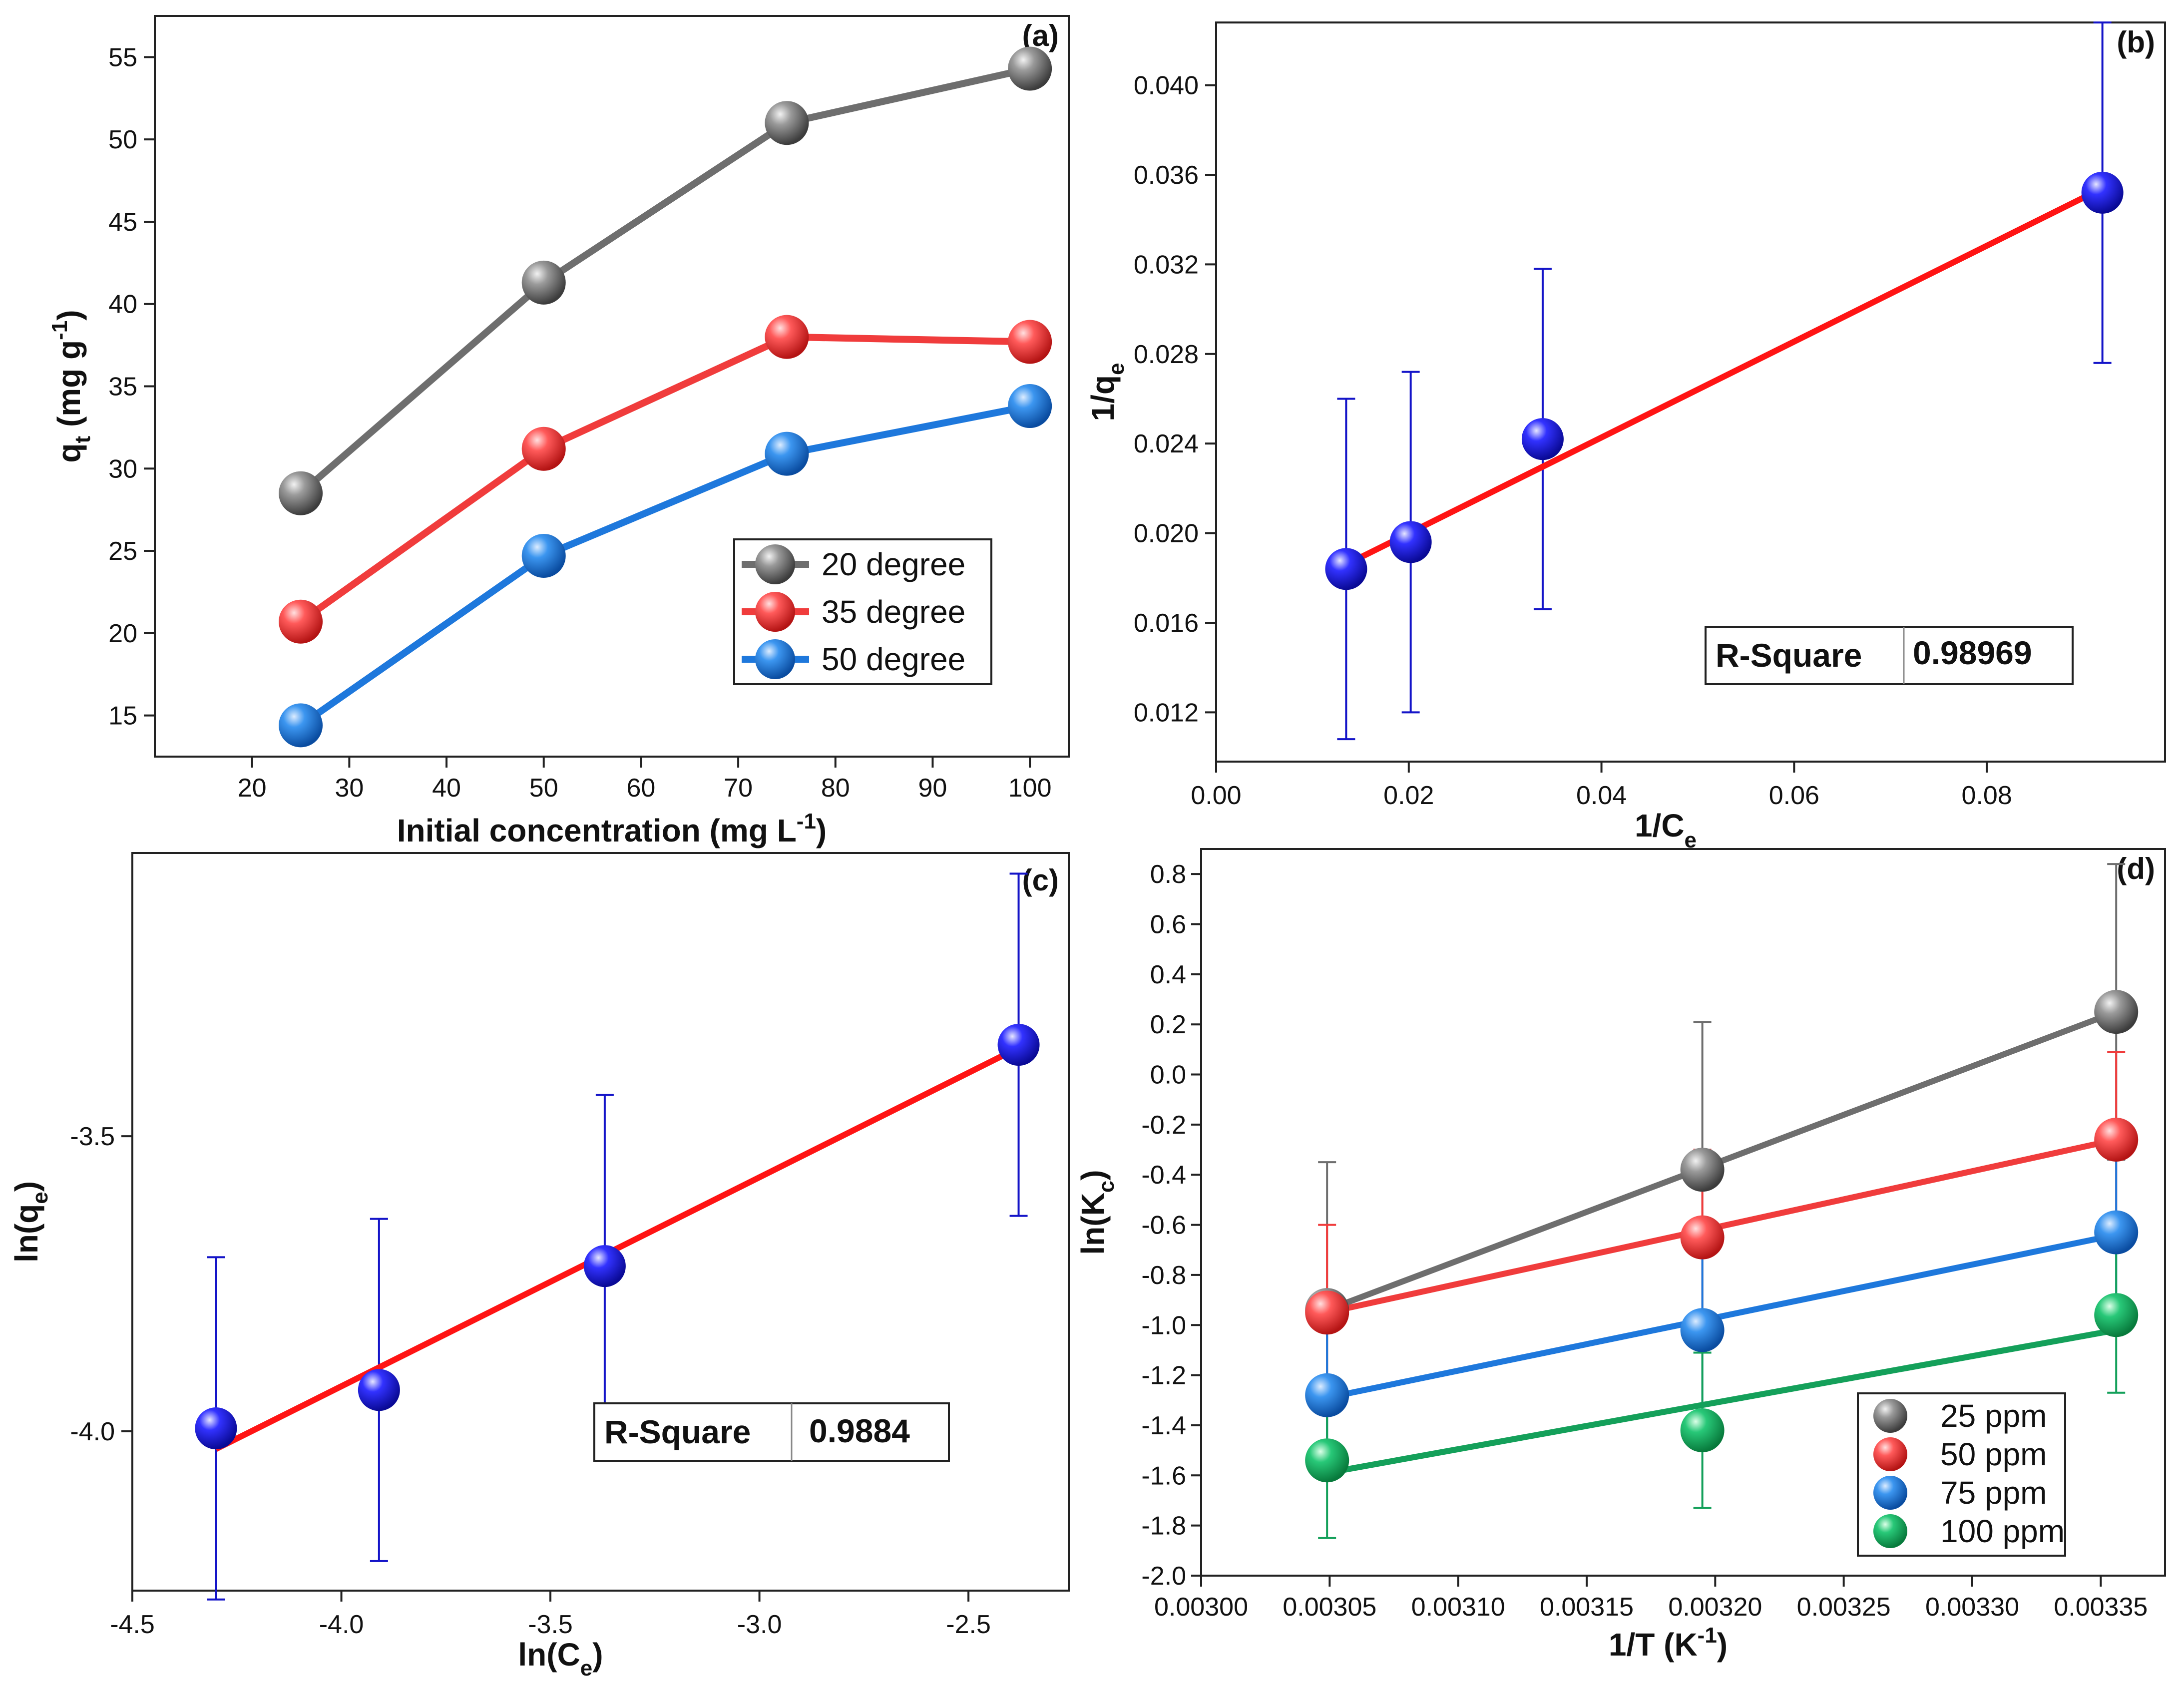 Image resolution: width=2184 pixels, height=1689 pixels. I want to click on x-tick-label-d: 0.00310, so click(1458, 1607).